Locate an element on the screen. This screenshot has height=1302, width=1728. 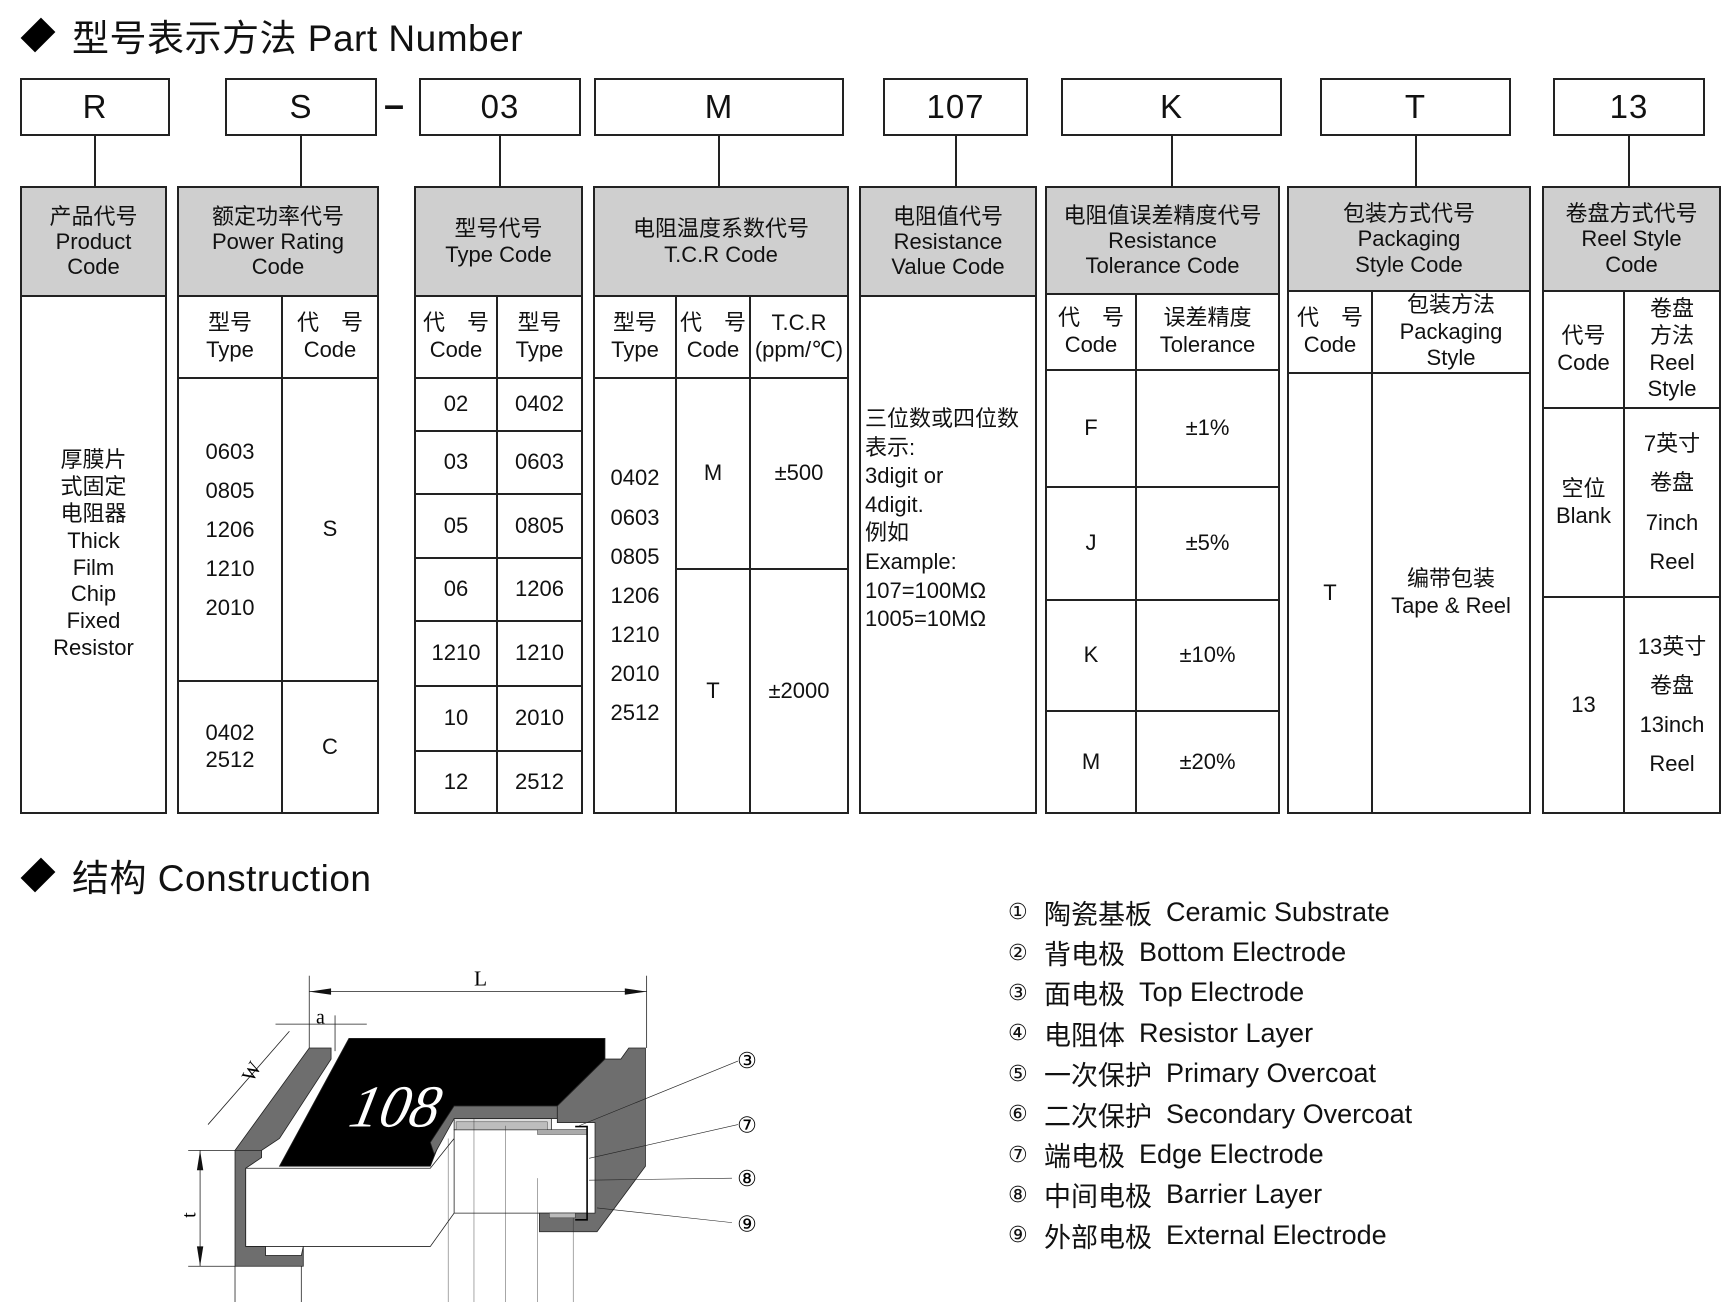
legend-en: Ceramic Substrate is located at coordinates (1278, 911).